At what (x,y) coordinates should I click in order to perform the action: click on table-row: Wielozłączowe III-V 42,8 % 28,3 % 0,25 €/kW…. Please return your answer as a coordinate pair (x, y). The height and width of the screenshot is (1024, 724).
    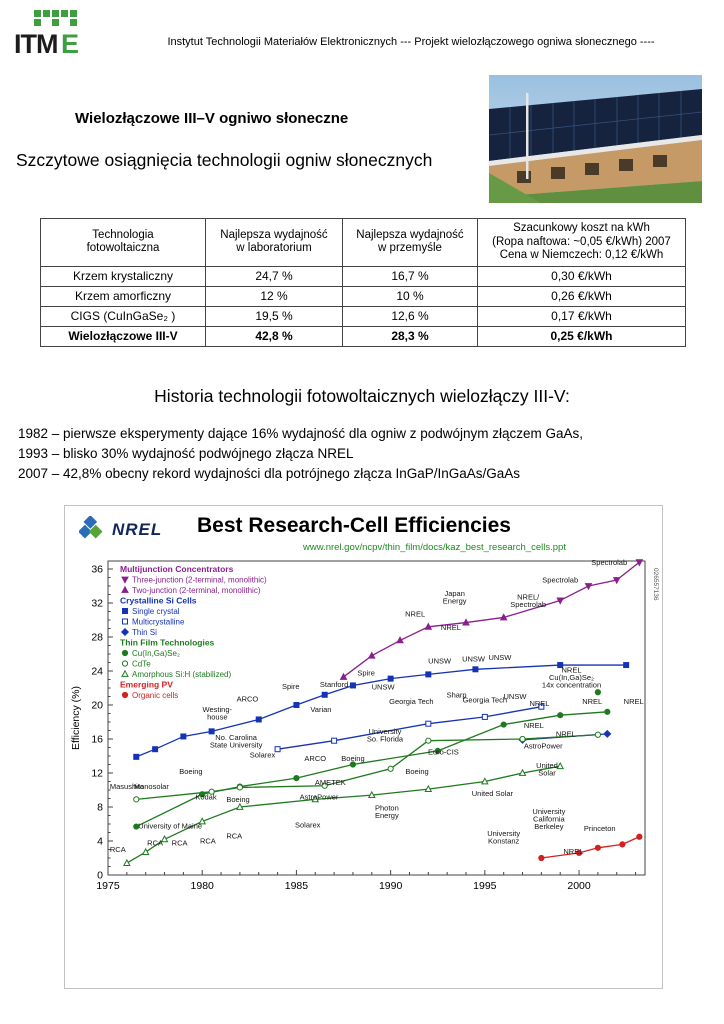
    Looking at the image, I should click on (363, 336).